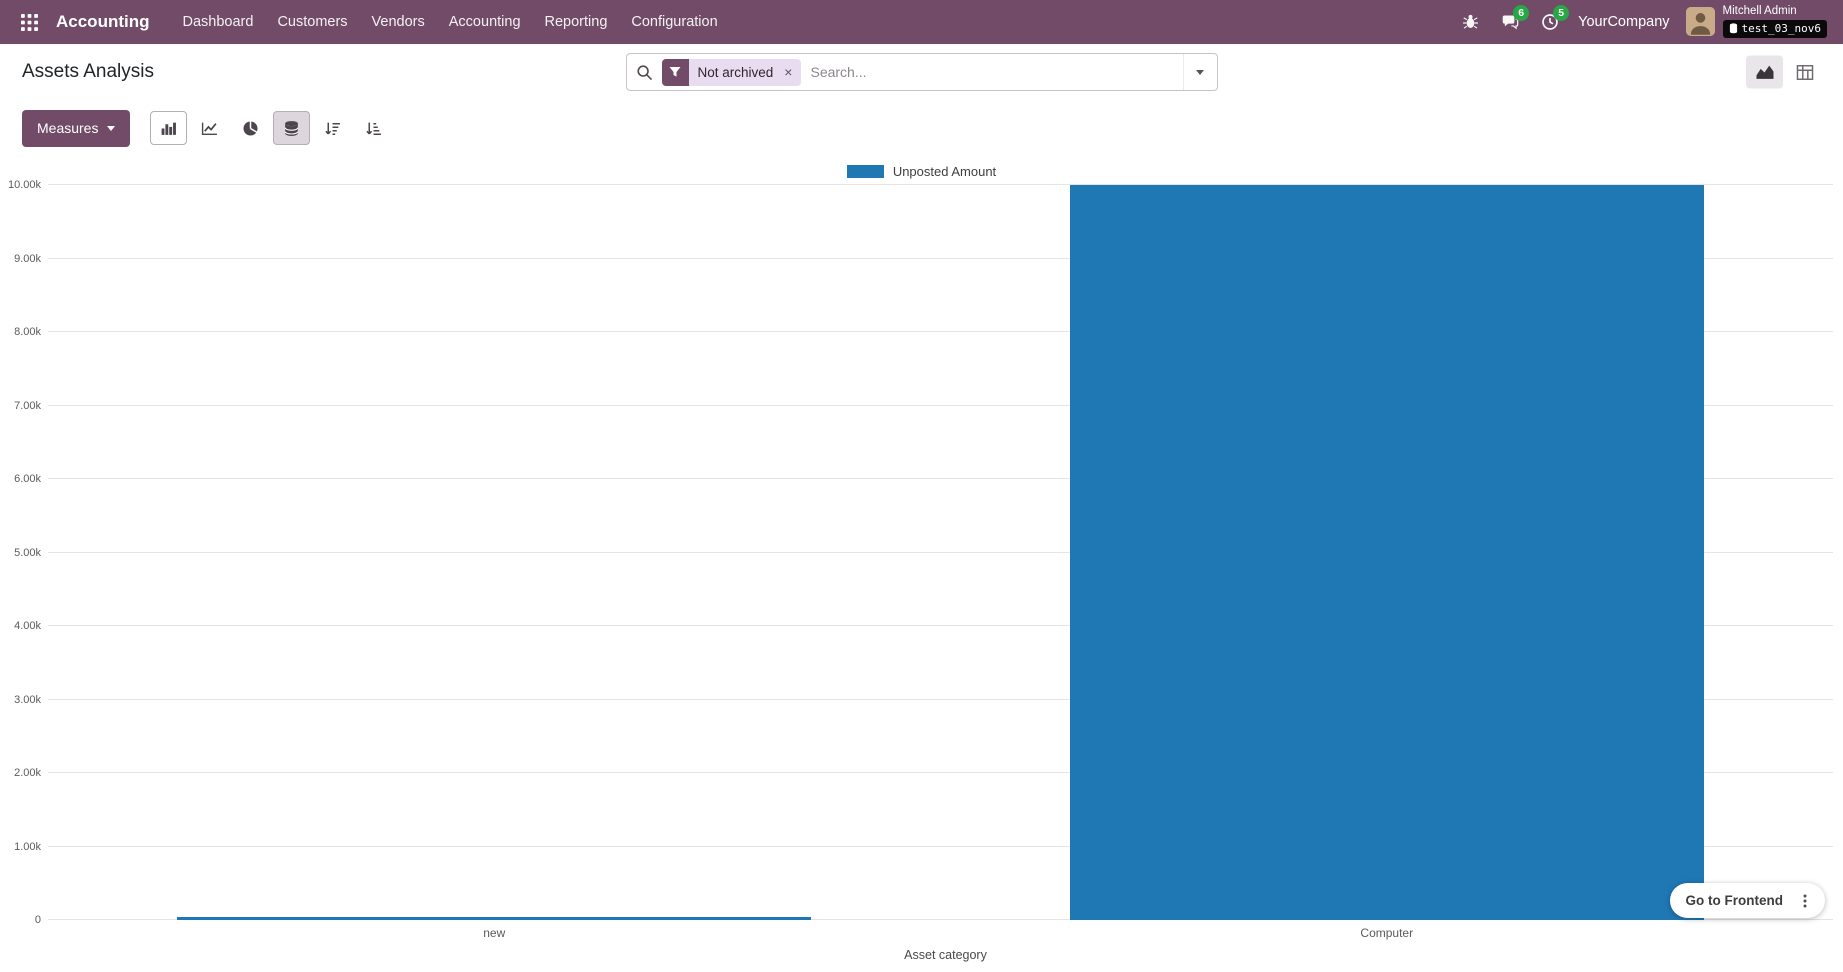 Image resolution: width=1843 pixels, height=972 pixels. I want to click on debug-button, so click(1470, 22).